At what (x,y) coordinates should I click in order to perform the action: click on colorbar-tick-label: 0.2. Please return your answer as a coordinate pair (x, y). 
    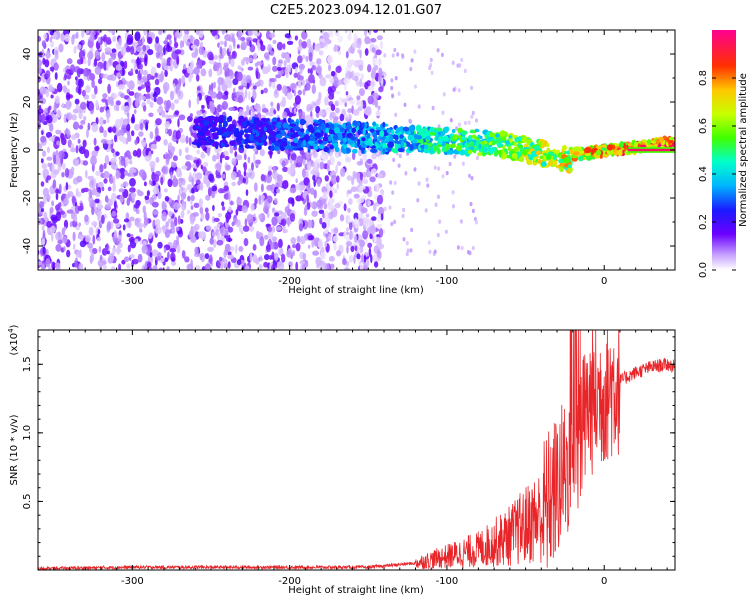
    Looking at the image, I should click on (703, 222).